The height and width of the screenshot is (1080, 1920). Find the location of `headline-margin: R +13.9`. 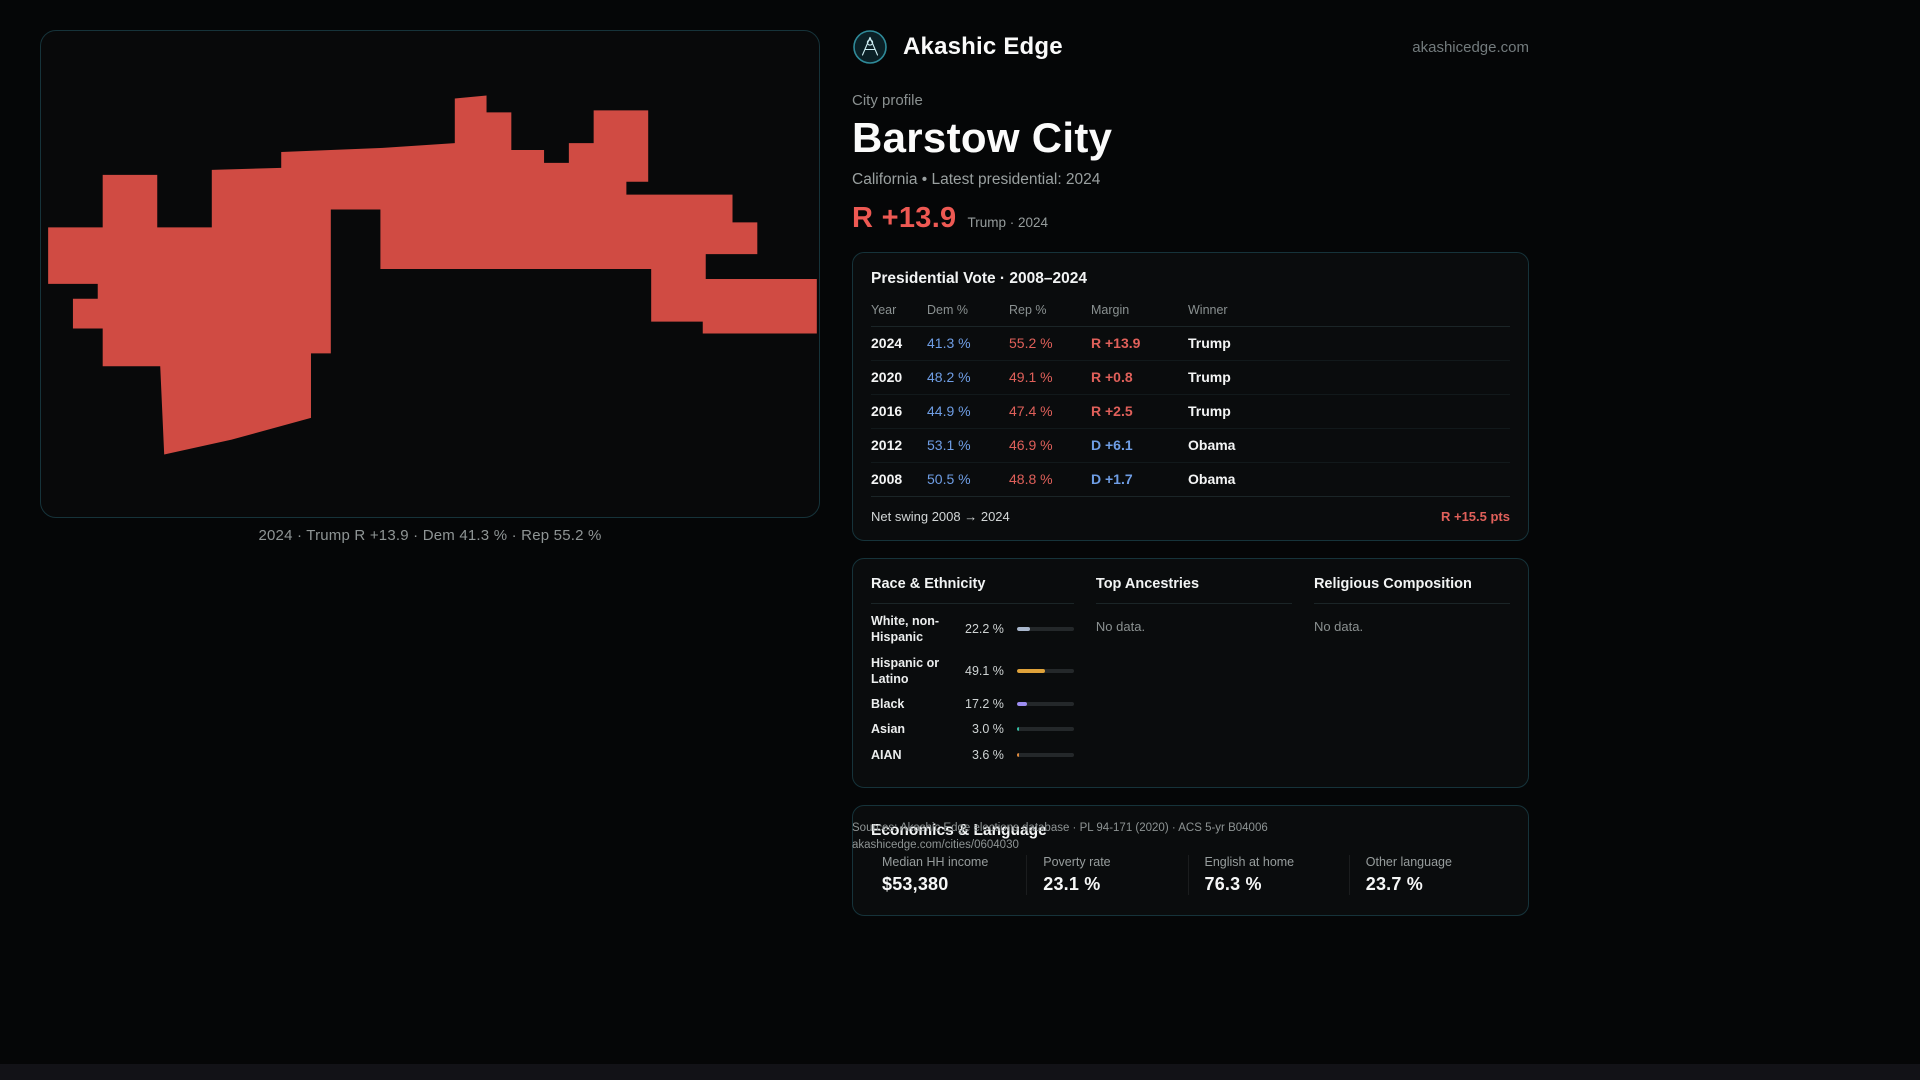

headline-margin: R +13.9 is located at coordinates (904, 218).